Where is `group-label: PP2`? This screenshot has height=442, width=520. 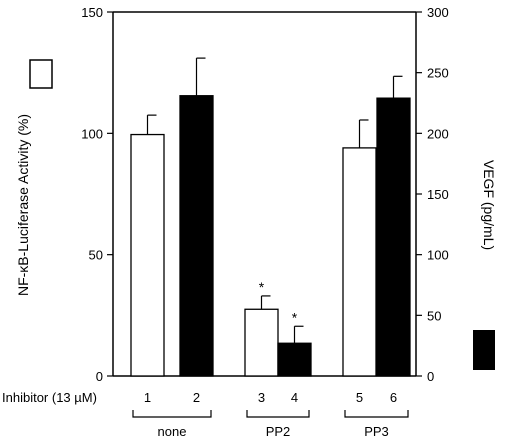 group-label: PP2 is located at coordinates (278, 431).